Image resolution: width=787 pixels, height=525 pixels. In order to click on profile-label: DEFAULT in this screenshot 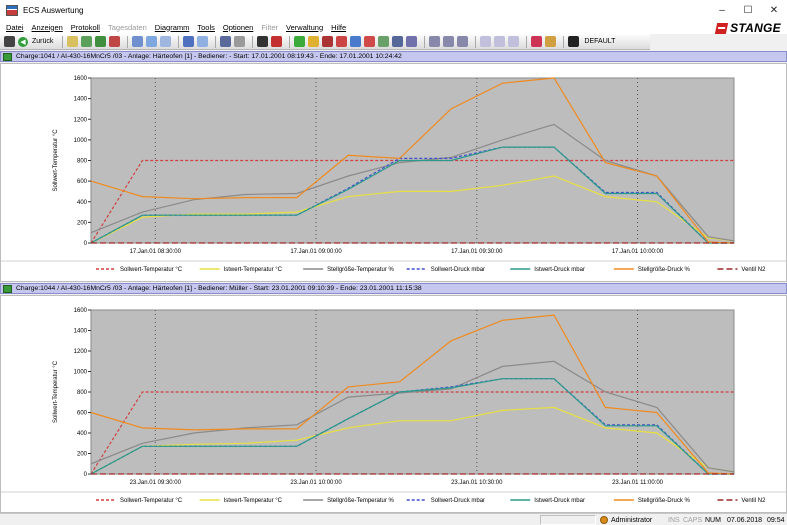, I will do `click(600, 41)`.